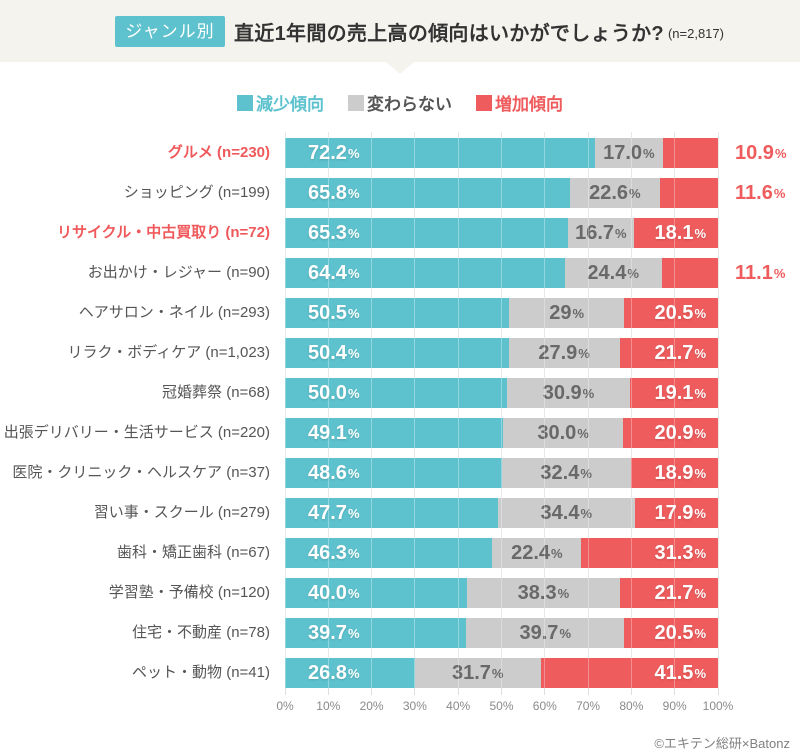  I want to click on outside-increase-label: 10.9%, so click(761, 153).